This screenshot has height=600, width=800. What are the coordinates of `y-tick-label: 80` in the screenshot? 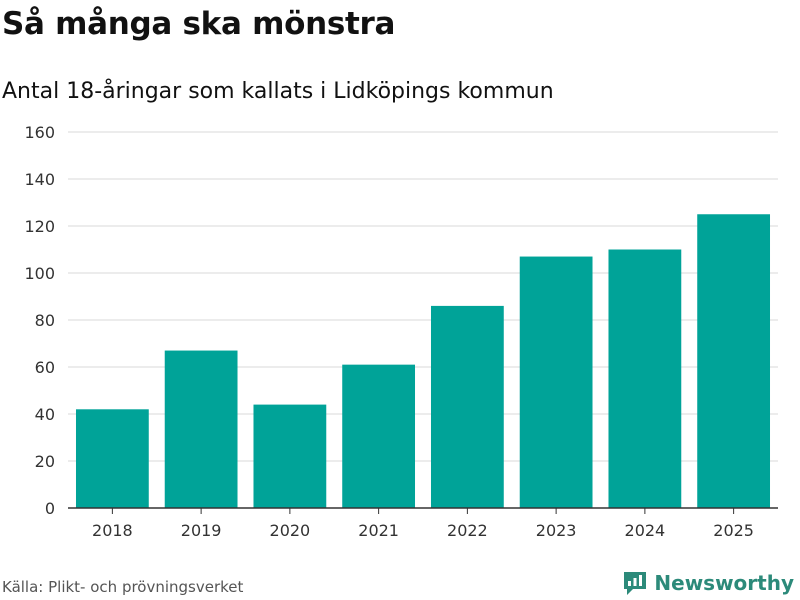 It's located at (45, 320).